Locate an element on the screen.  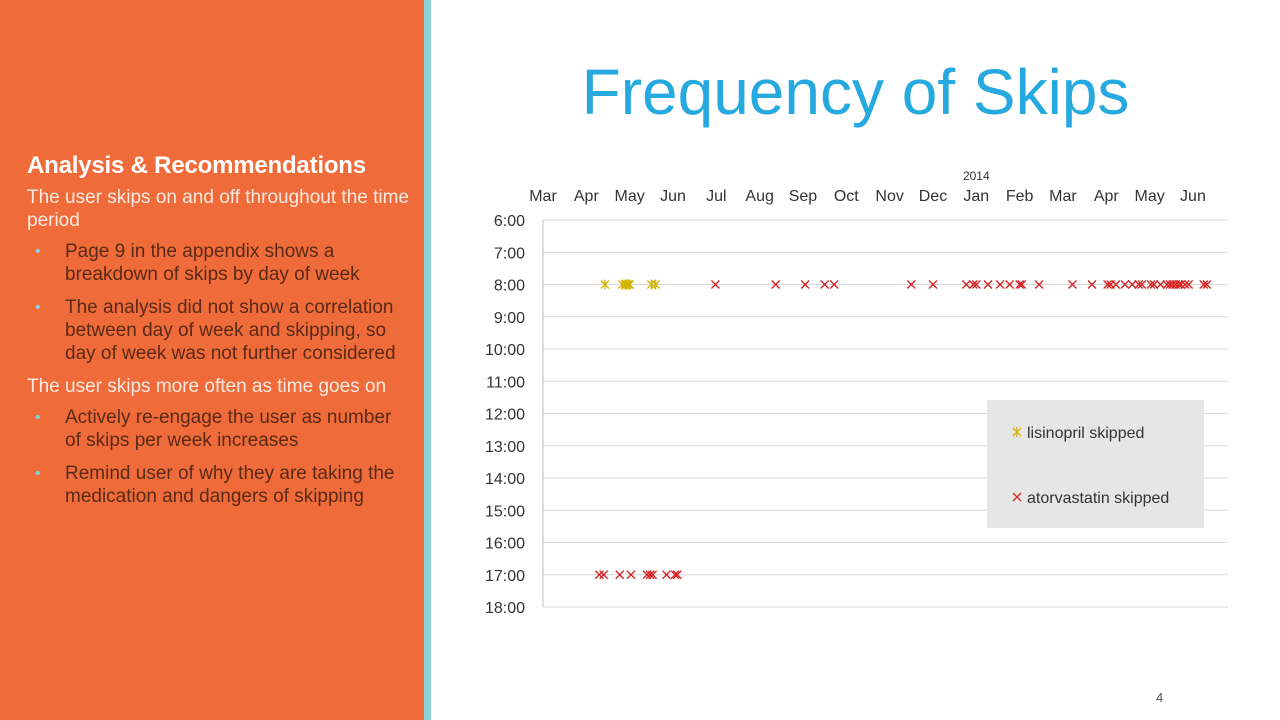
y-tick-label: 17:00 is located at coordinates (505, 576).